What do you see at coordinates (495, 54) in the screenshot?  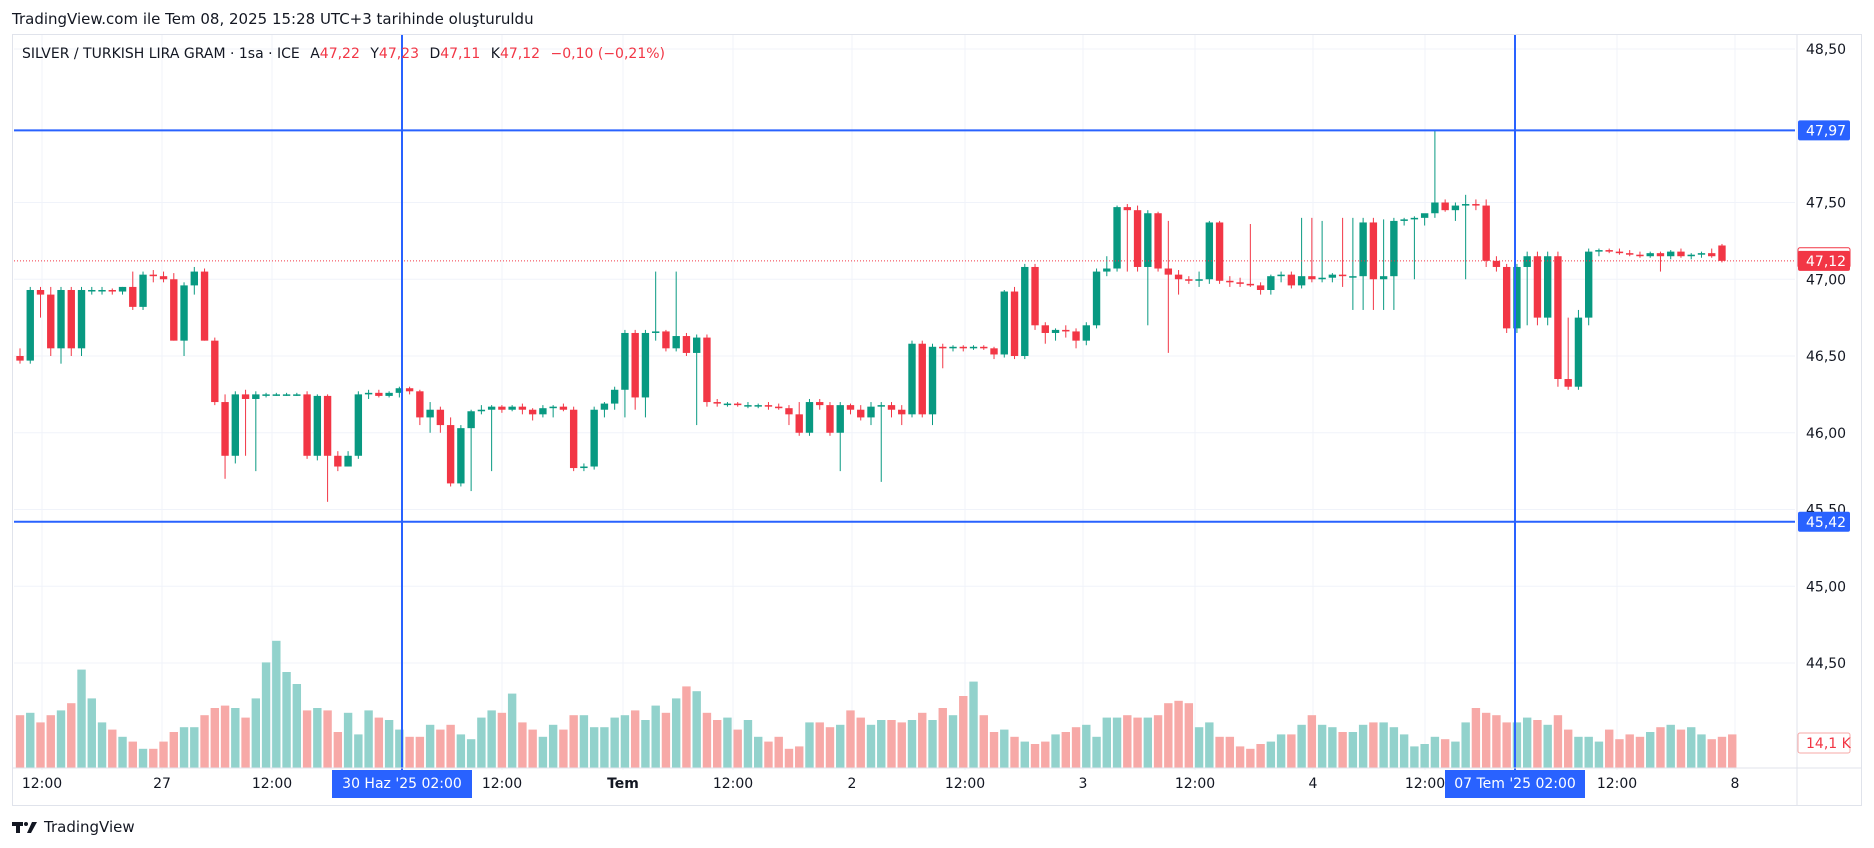 I see `legend-close-label: K` at bounding box center [495, 54].